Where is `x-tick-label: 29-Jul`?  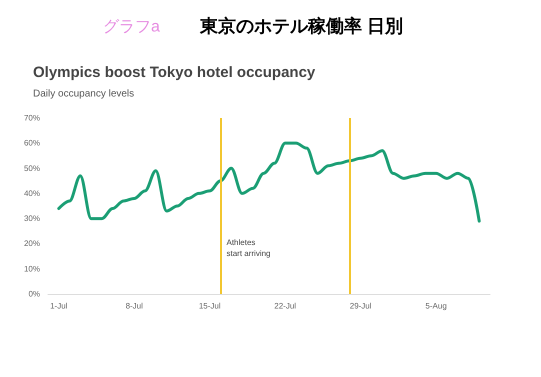
x-tick-label: 29-Jul is located at coordinates (361, 306).